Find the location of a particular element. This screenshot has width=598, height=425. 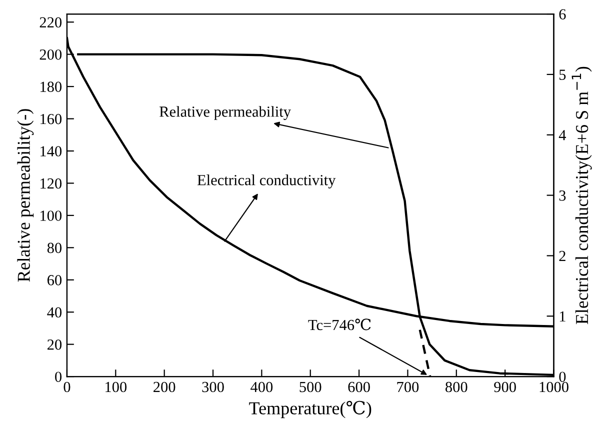

y-axis-title: Relative permeability(-) is located at coordinates (25, 195).